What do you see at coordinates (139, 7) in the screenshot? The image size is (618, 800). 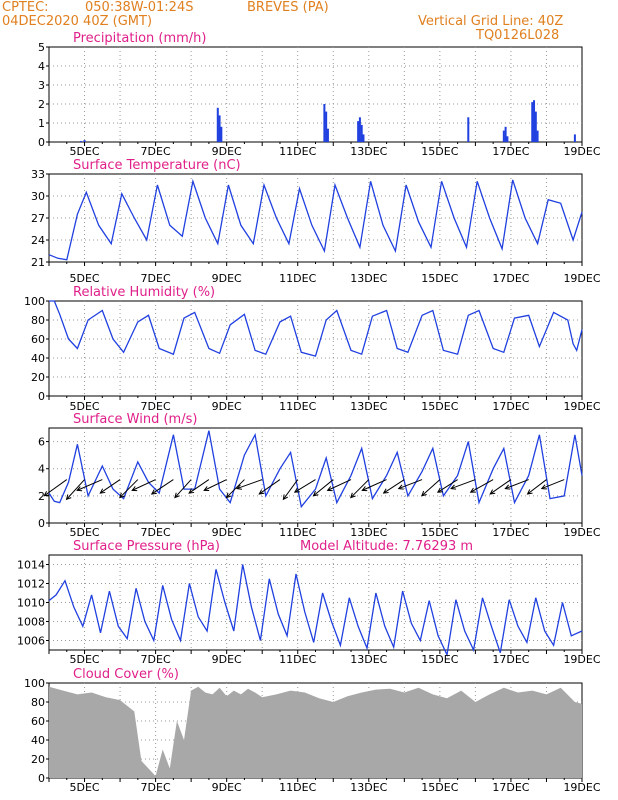 I see `coords-label: 050:38W-01:24S` at bounding box center [139, 7].